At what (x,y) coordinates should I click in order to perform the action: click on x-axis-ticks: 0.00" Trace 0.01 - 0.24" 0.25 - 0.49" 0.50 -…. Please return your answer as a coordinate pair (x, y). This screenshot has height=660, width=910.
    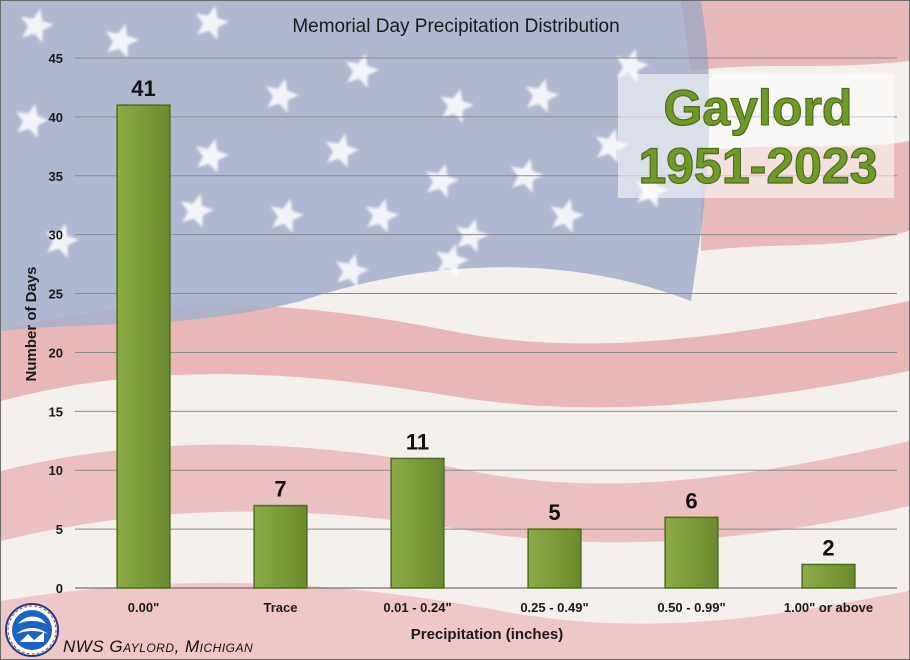
    Looking at the image, I should click on (500, 607).